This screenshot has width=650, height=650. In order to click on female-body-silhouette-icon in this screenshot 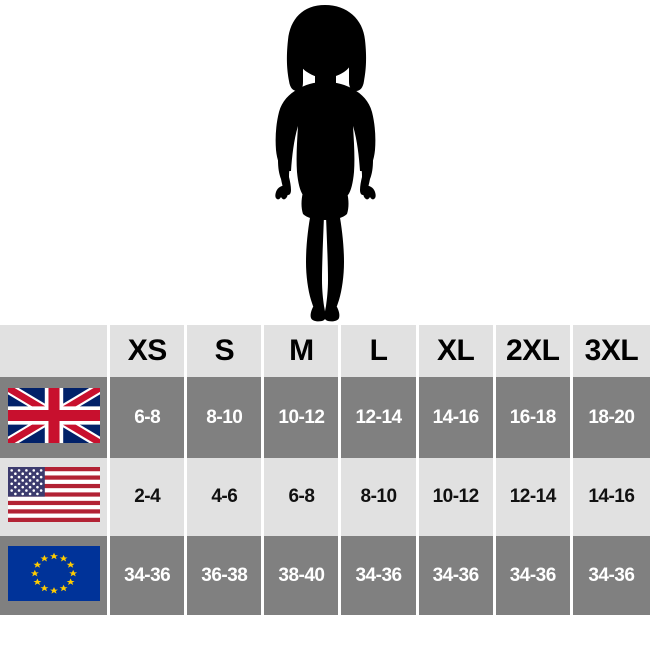, I will do `click(325, 163)`.